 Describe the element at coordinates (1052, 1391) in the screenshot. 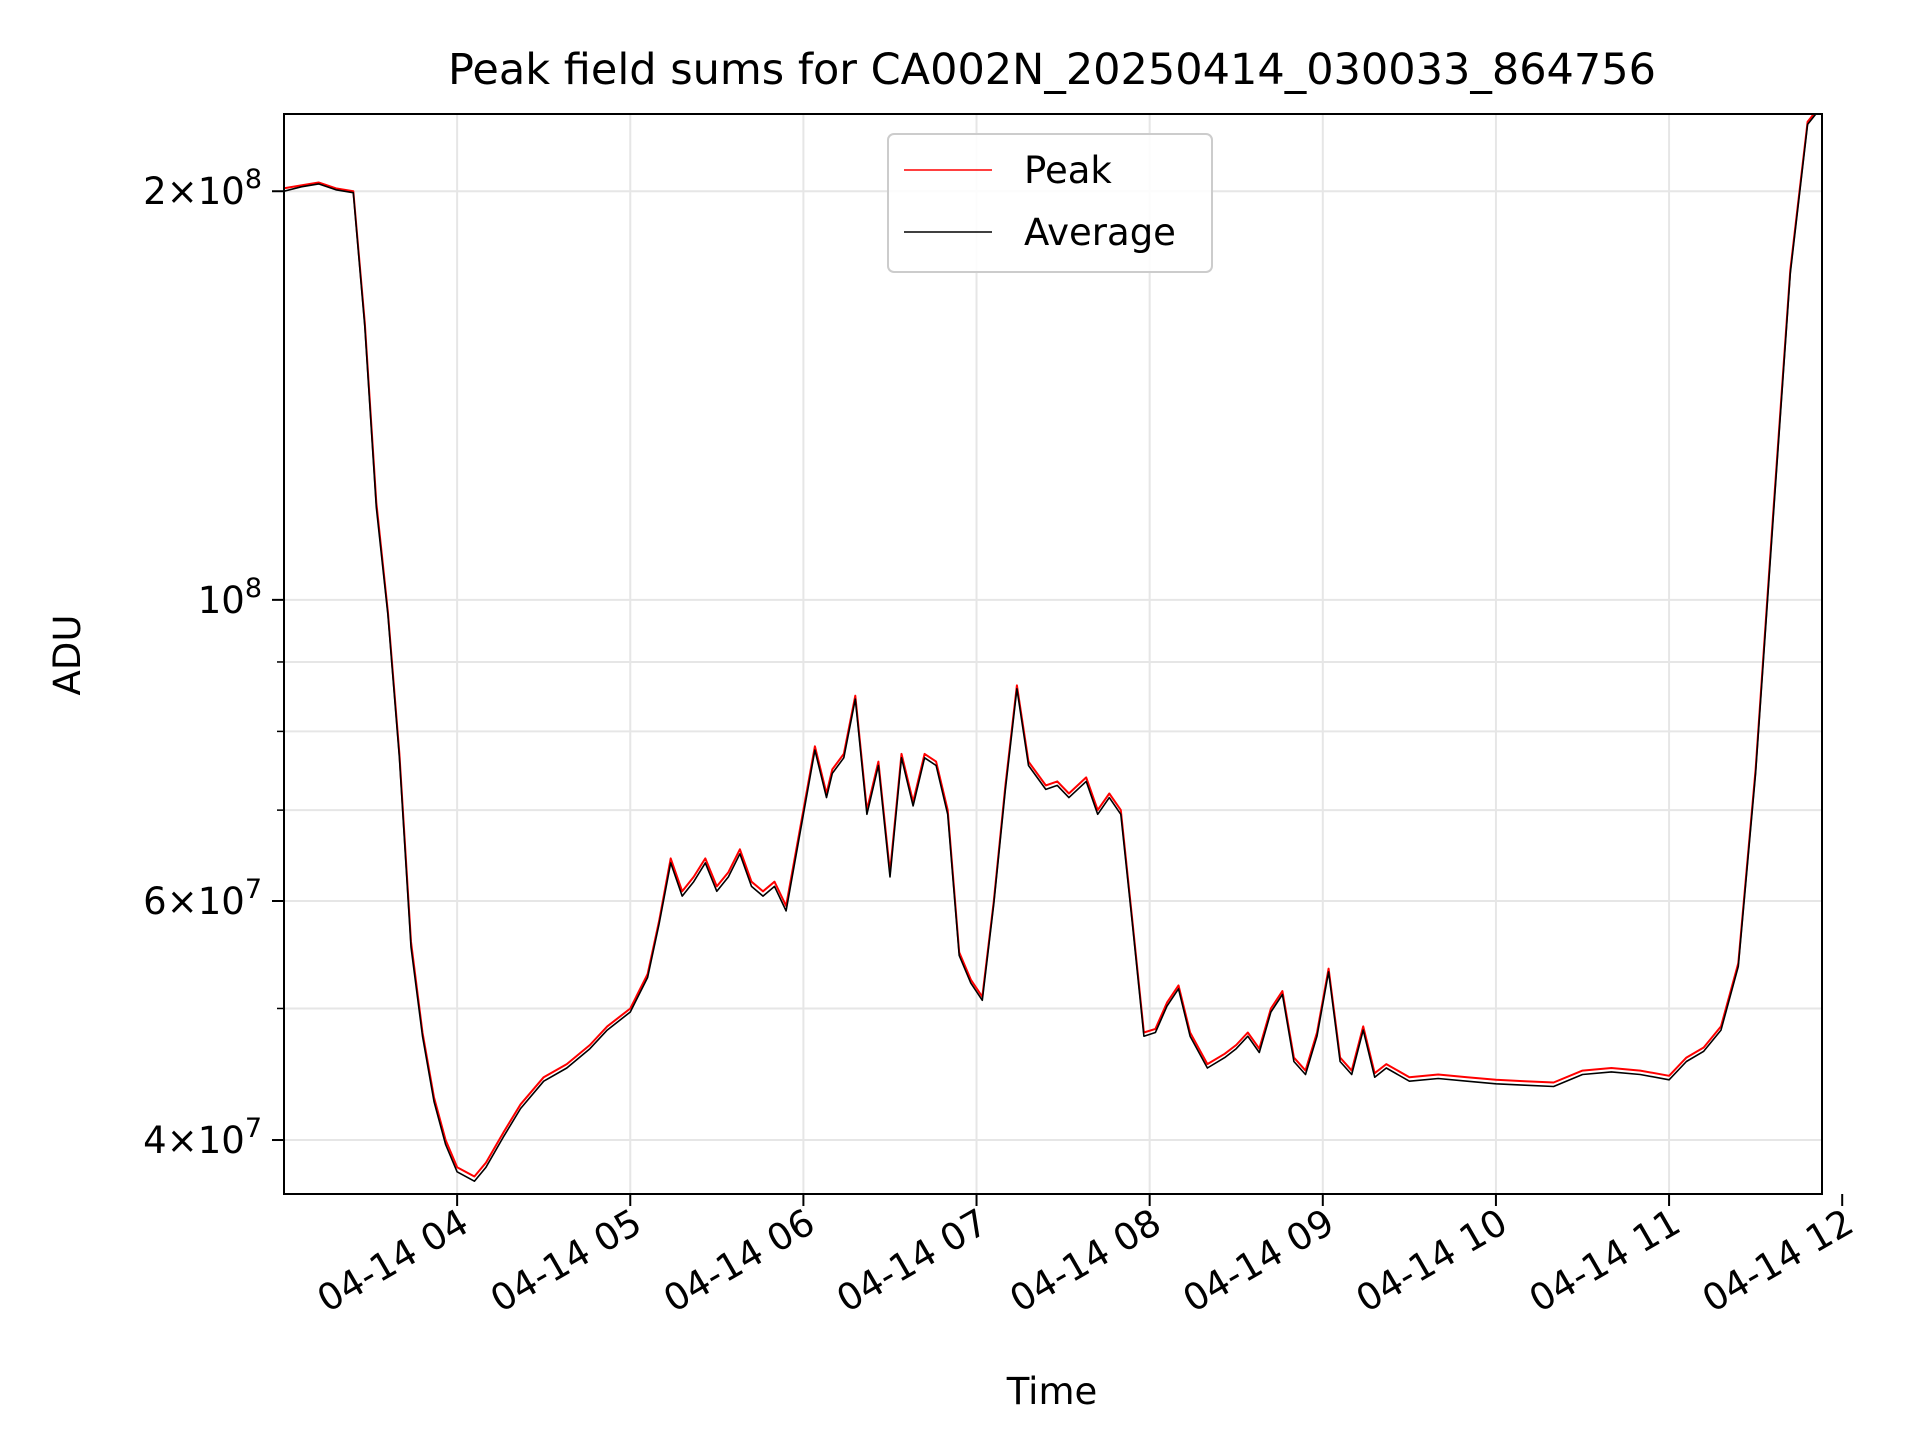

I see `x-axis-label: Time` at that location.